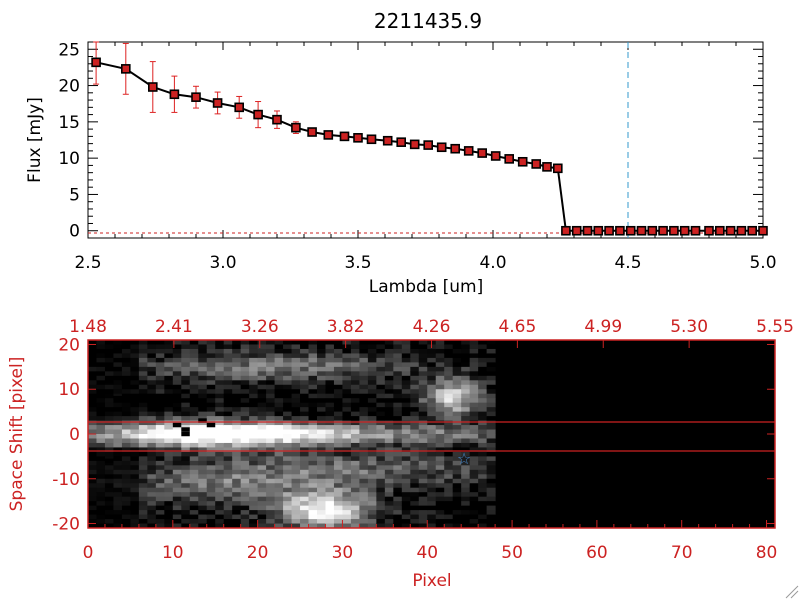  Describe the element at coordinates (792, 592) in the screenshot. I see `resize-grip-icon` at that location.